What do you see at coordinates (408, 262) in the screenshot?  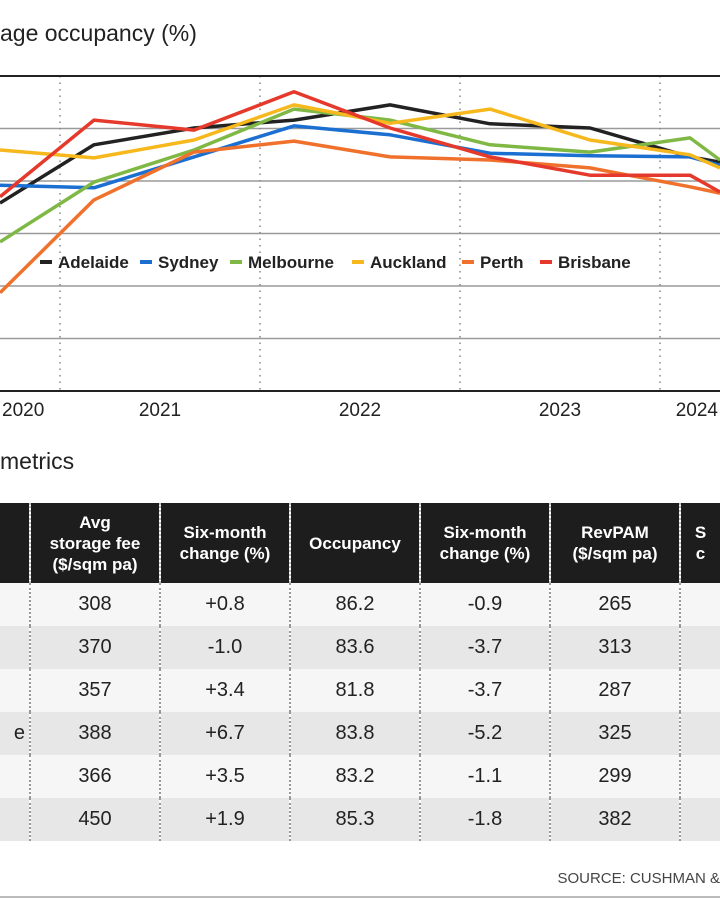 I see `legend-label: Auckland` at bounding box center [408, 262].